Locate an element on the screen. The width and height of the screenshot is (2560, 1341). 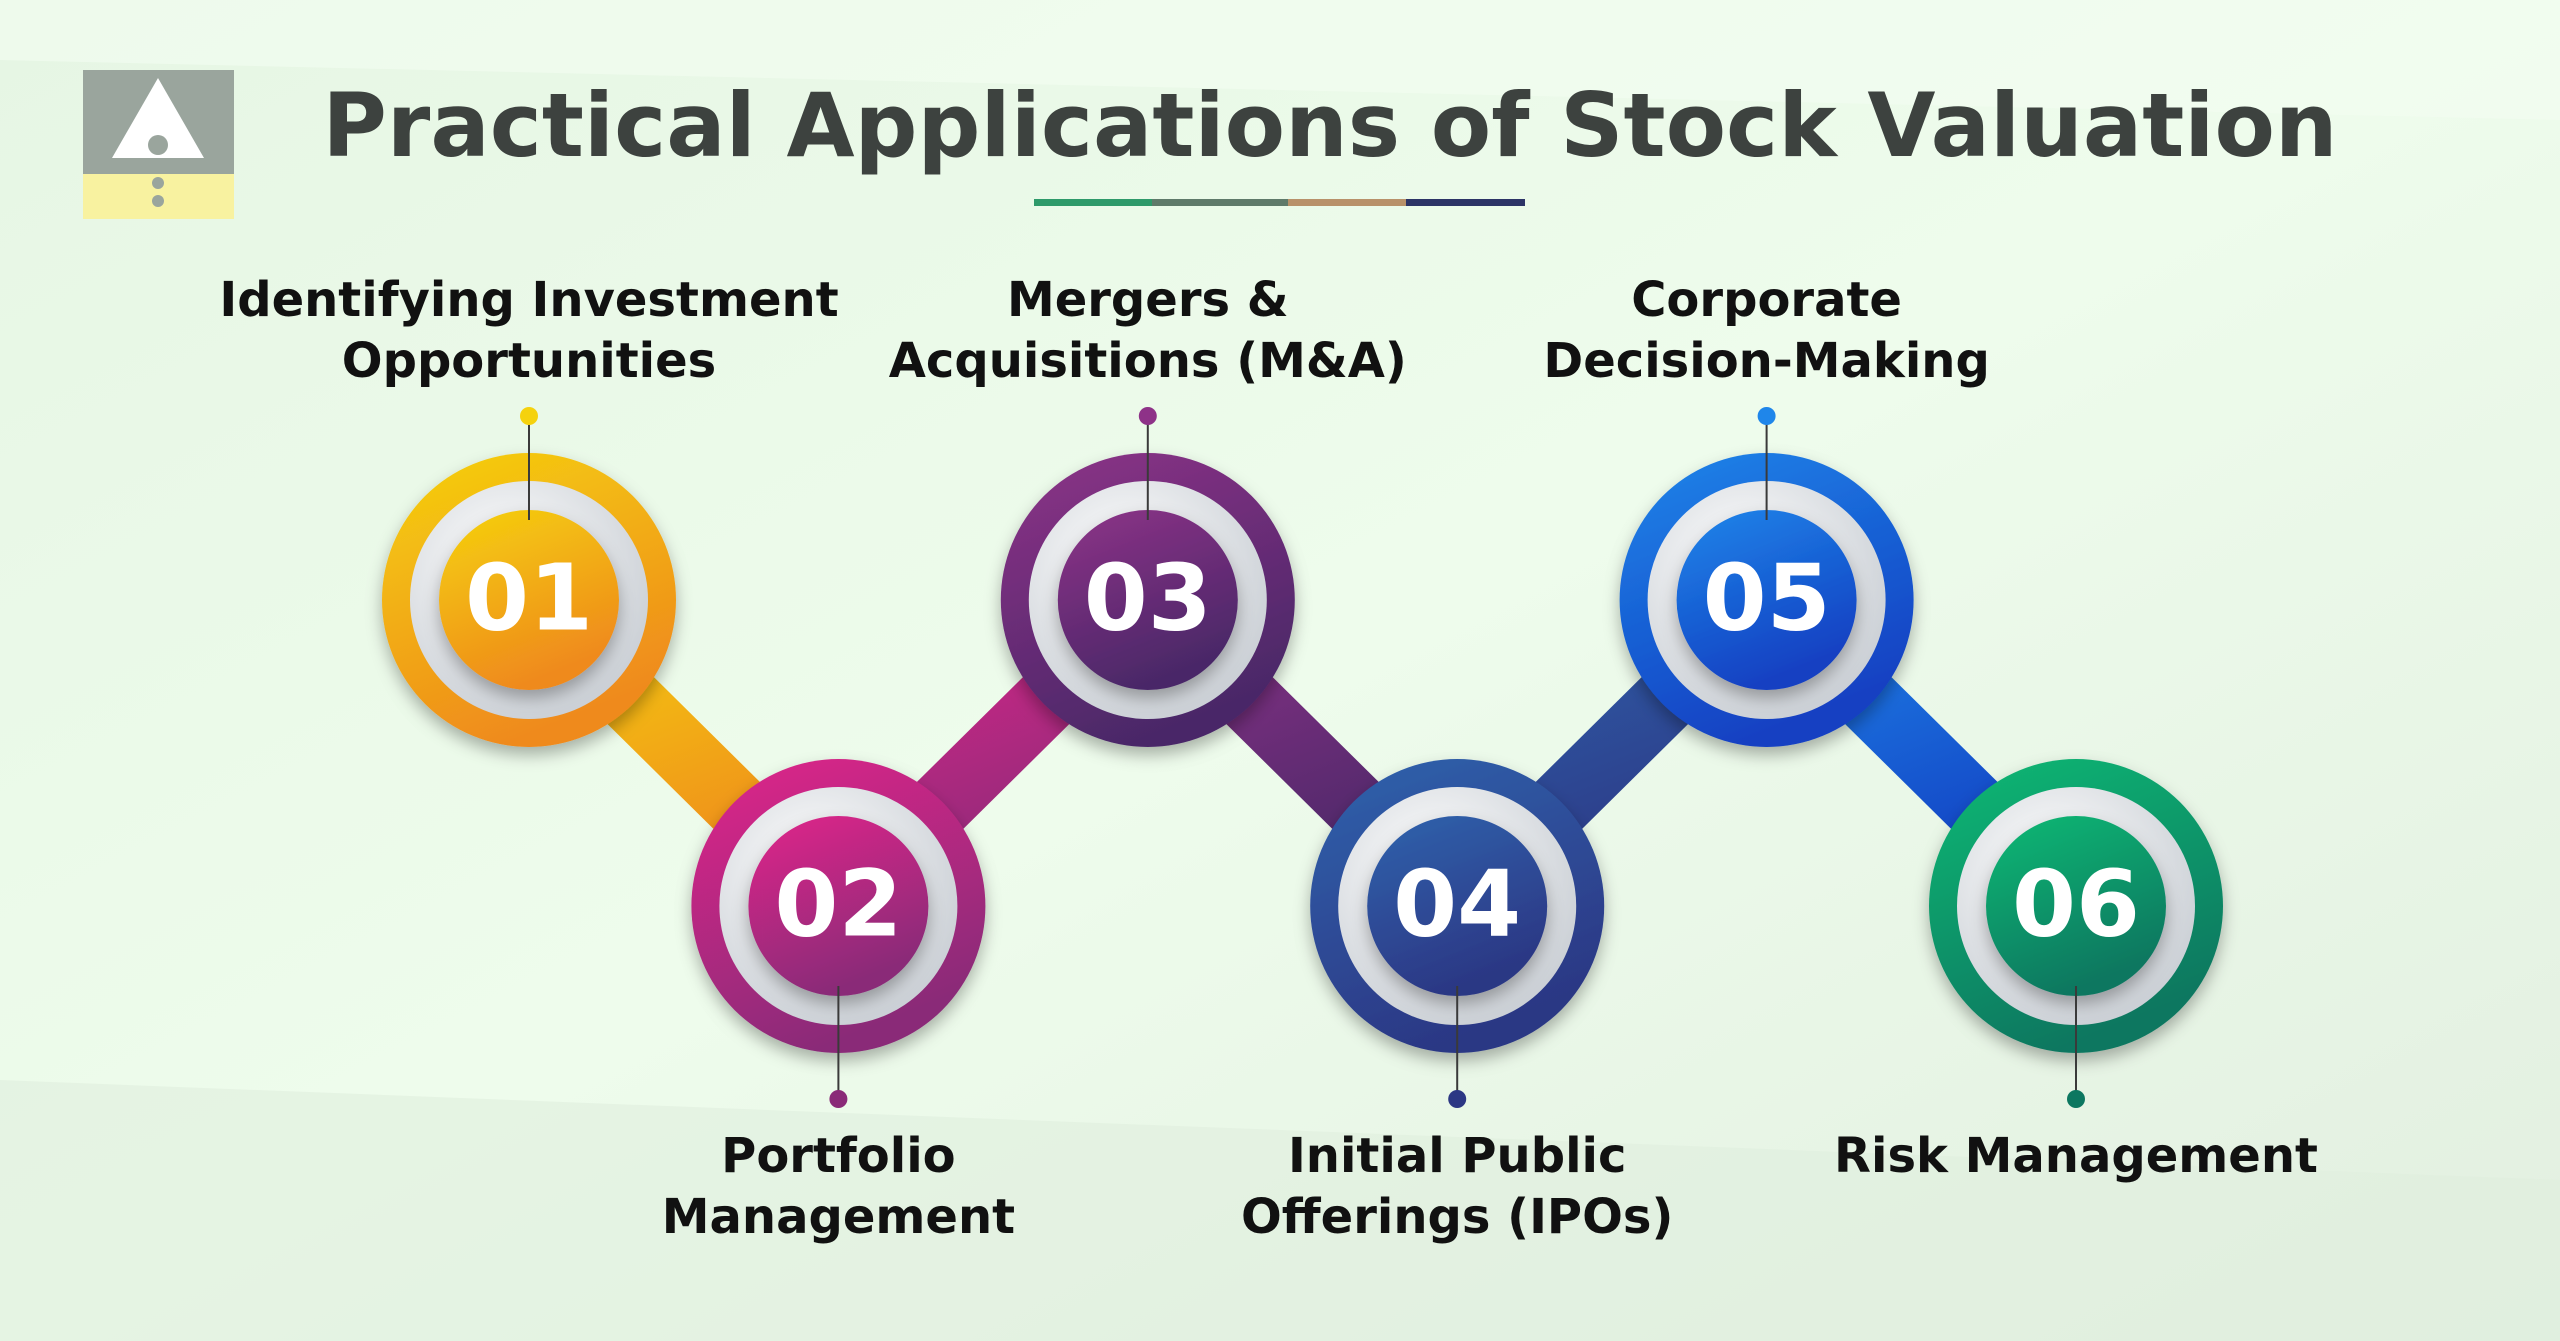
background-shape is located at coordinates (1280, 60).